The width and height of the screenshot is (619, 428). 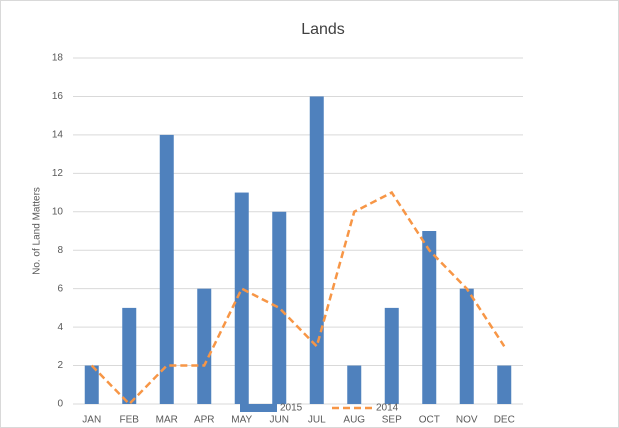 What do you see at coordinates (504, 420) in the screenshot?
I see `x-tick-label: DEC` at bounding box center [504, 420].